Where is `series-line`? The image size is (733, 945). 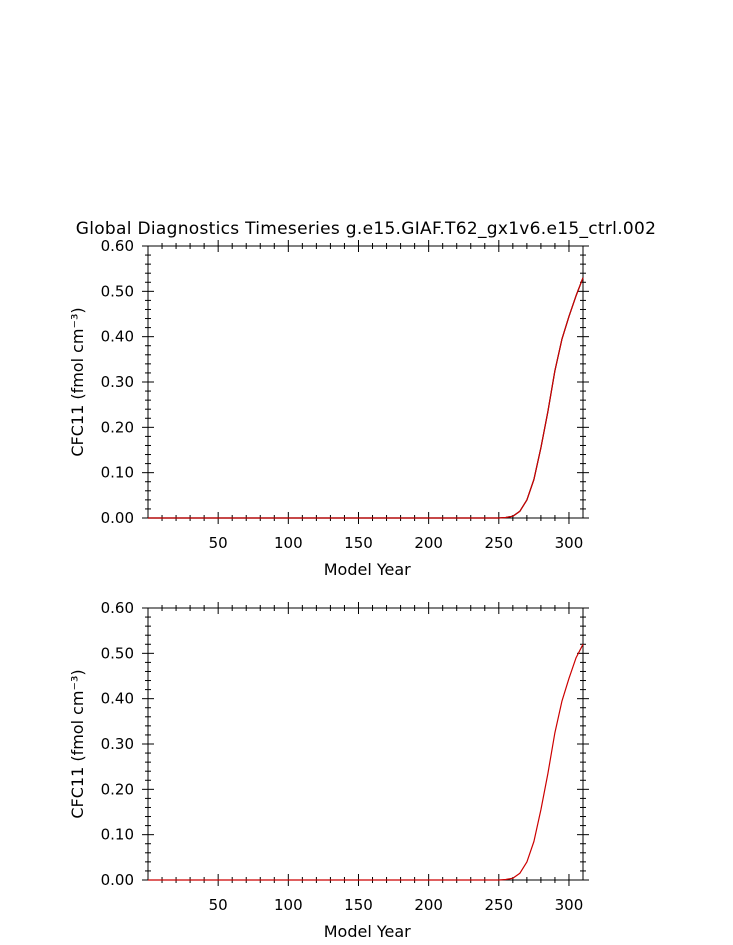 series-line is located at coordinates (366, 762).